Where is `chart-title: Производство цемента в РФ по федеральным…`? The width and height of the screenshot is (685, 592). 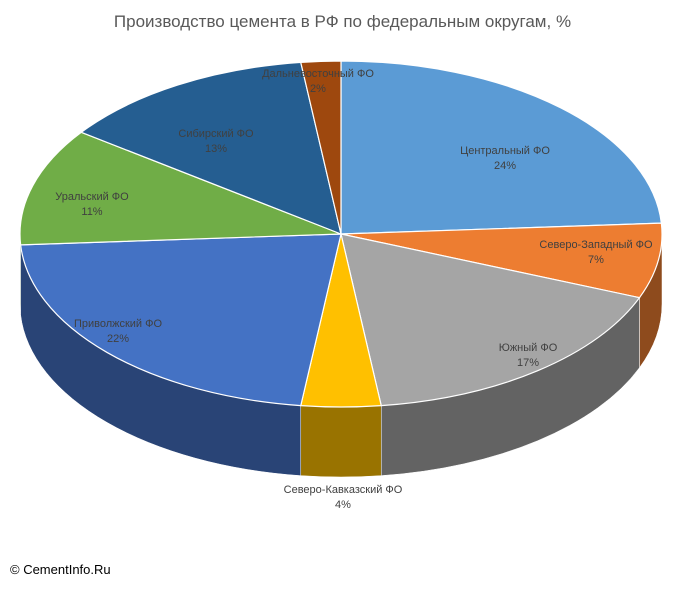
chart-title: Производство цемента в РФ по федеральным… is located at coordinates (342, 21).